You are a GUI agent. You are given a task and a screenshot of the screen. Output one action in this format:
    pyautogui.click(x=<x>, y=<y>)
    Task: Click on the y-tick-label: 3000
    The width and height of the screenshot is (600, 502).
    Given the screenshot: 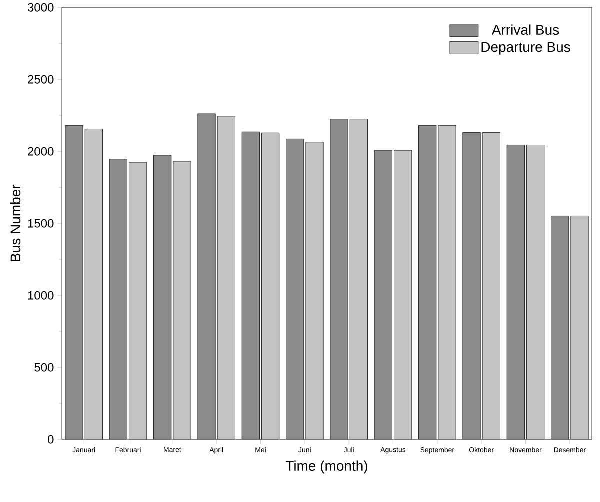 What is the action you would take?
    pyautogui.click(x=41, y=8)
    